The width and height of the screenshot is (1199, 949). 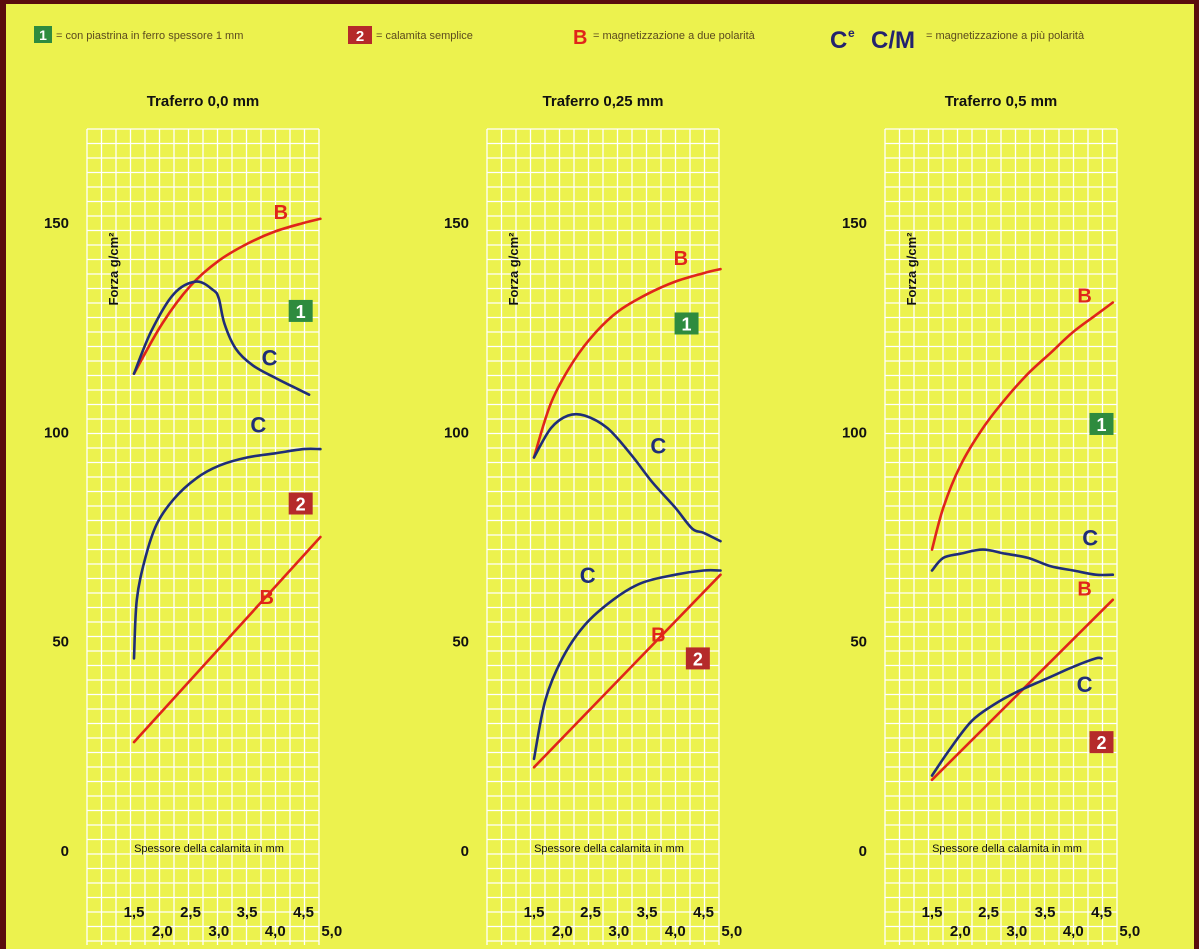 I want to click on legend-cm-text: = magnetizzazione a più polarità, so click(x=1005, y=36).